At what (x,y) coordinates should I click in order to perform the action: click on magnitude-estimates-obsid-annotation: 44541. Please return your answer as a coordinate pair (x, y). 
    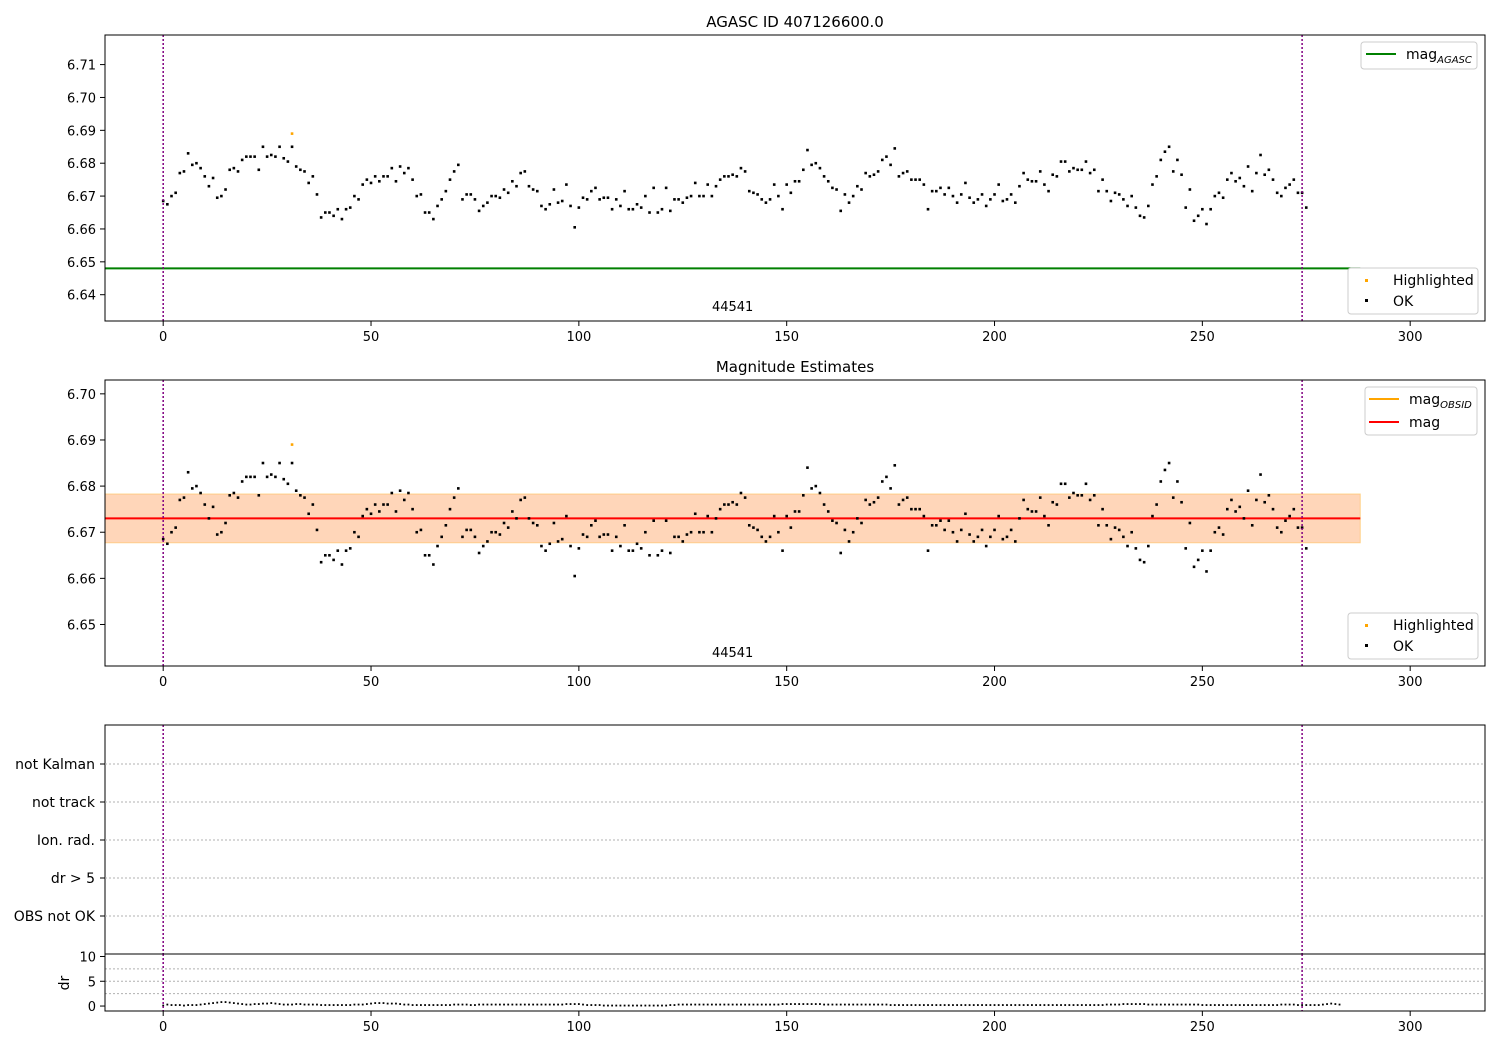
    Looking at the image, I should click on (732, 653).